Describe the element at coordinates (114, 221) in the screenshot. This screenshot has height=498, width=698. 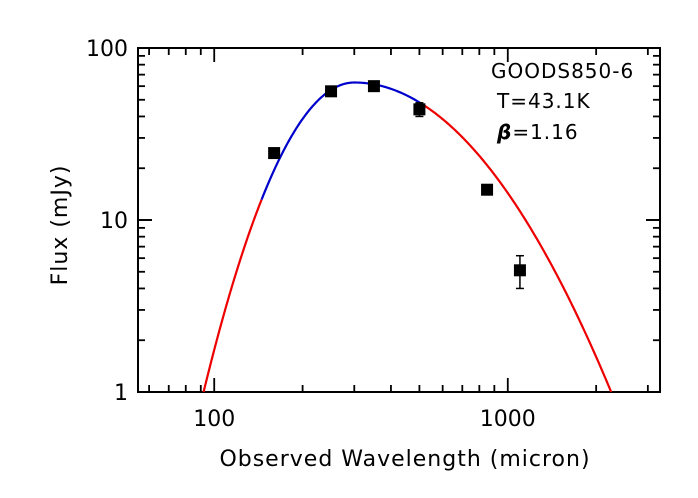
I see `y-tick-label: 10` at that location.